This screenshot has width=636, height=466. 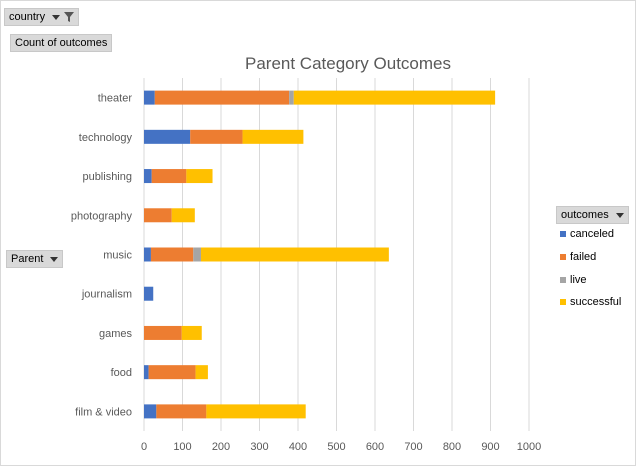 I want to click on x-tick-label: 600, so click(x=375, y=447).